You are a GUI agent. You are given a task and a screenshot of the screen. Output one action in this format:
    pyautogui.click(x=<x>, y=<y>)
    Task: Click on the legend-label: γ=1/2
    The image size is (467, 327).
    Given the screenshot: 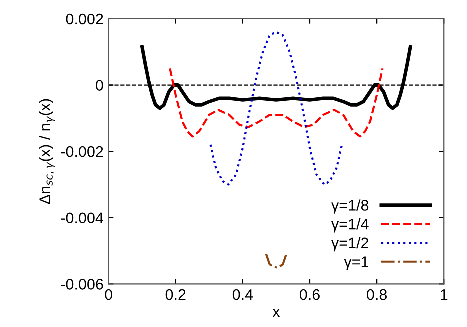 What is the action you would take?
    pyautogui.click(x=350, y=244)
    